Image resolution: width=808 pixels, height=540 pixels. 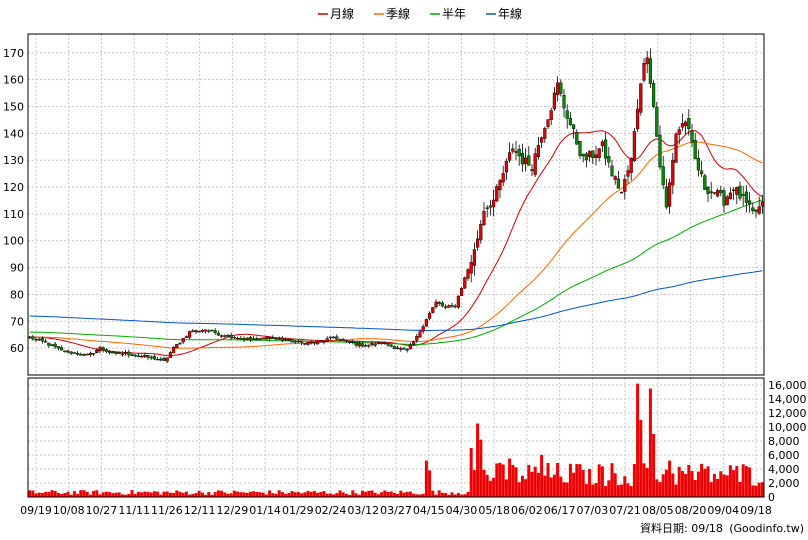 I want to click on price-tick-6: 120, so click(x=13, y=187).